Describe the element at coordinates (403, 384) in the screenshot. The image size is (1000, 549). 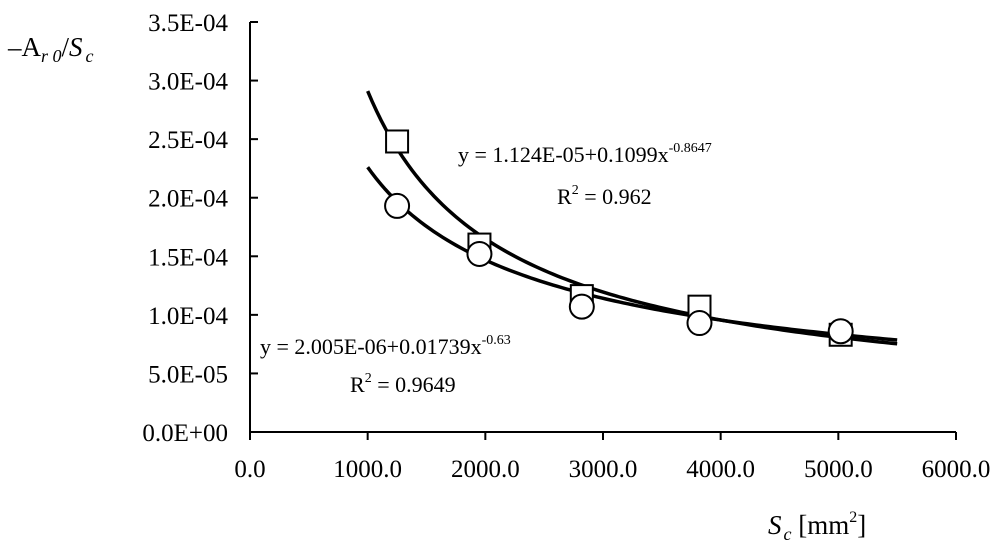
I see `r2-bottom: R2 = 0.9649` at that location.